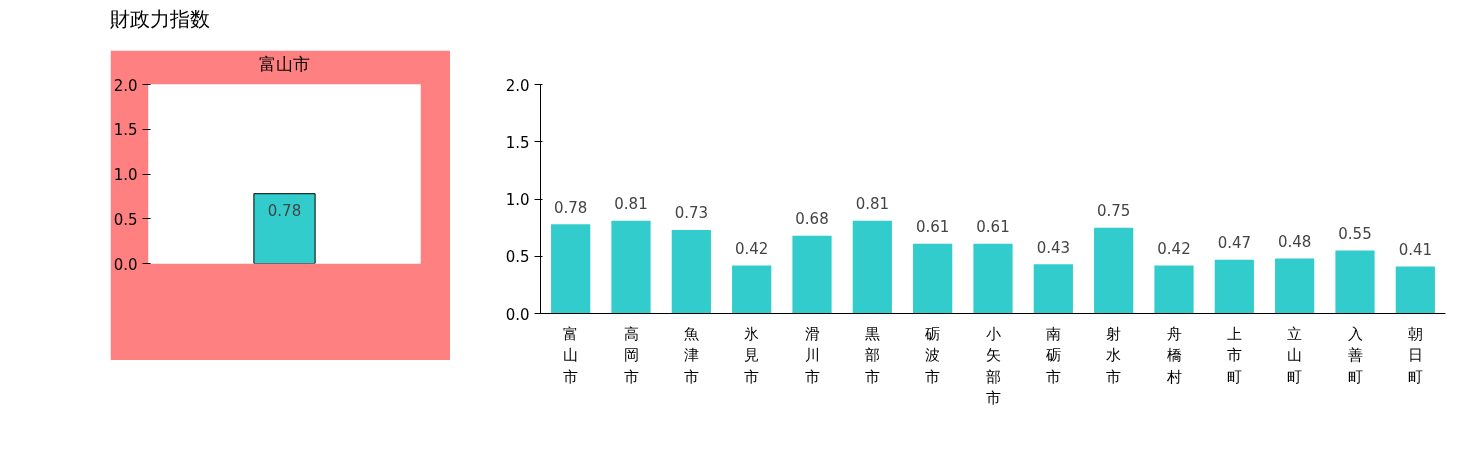  I want to click on data-label: 0.47, so click(1234, 243).